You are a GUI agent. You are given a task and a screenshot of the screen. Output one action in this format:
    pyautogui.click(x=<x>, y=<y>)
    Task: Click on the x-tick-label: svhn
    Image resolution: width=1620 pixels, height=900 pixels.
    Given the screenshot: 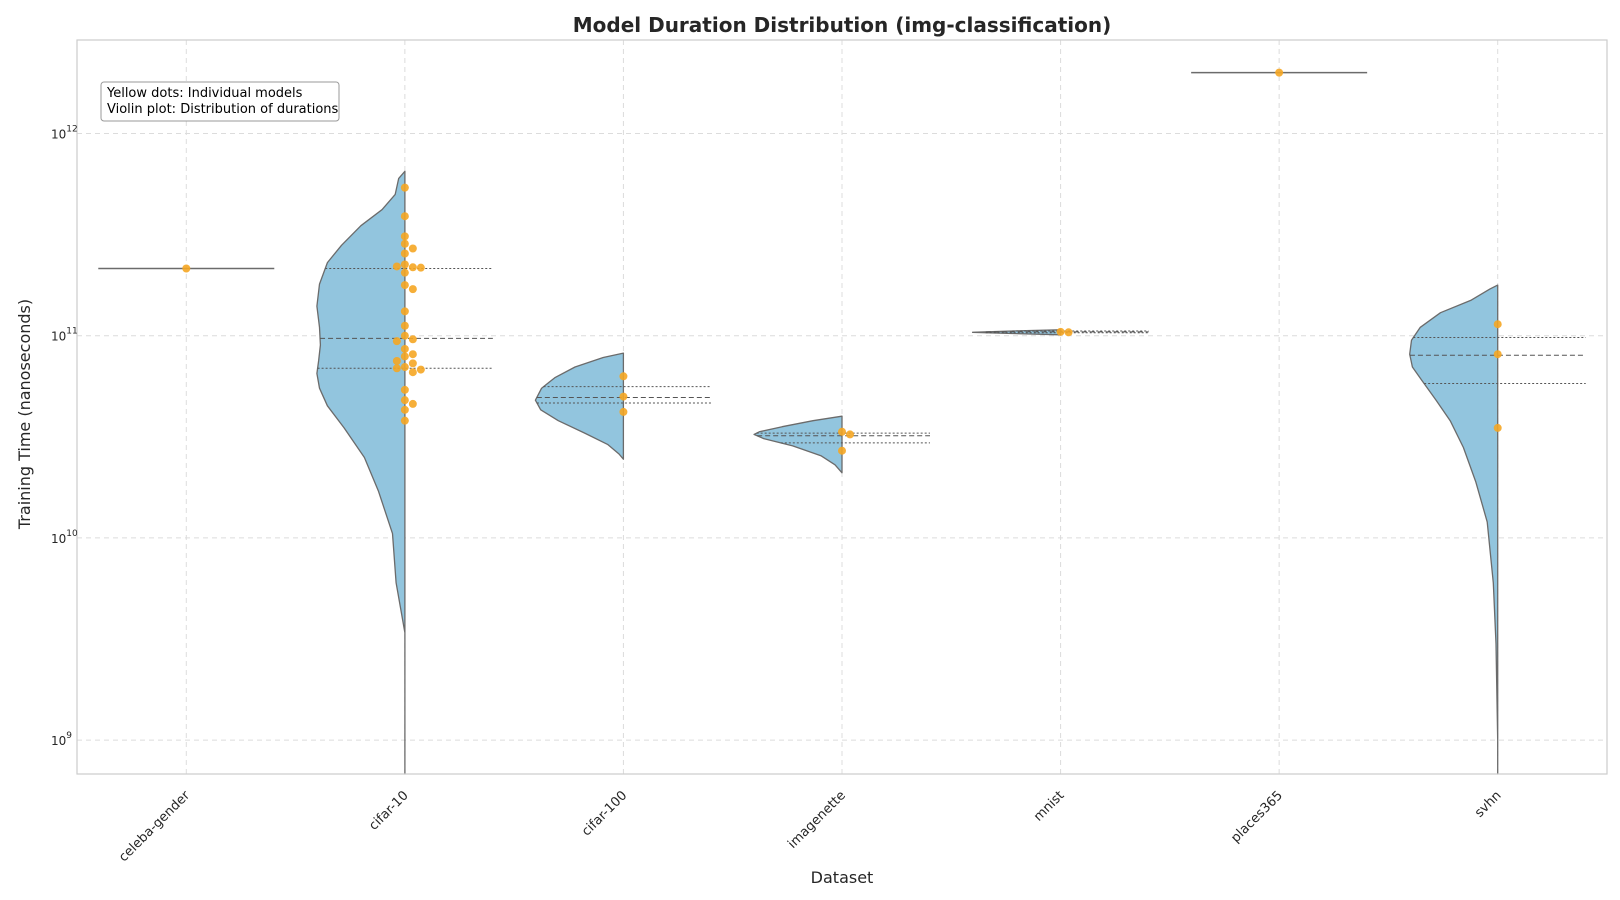 What is the action you would take?
    pyautogui.click(x=1488, y=804)
    